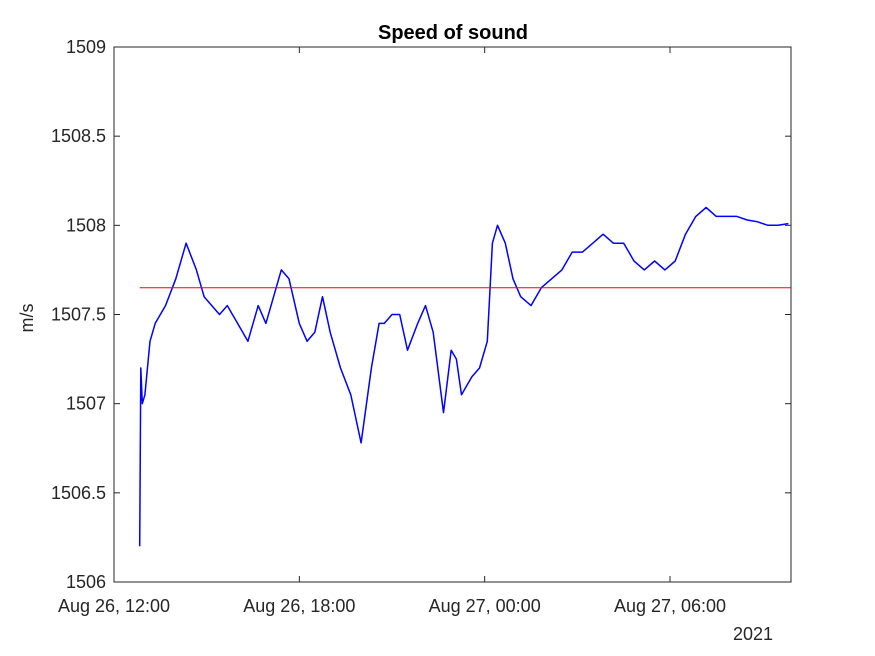 Image resolution: width=875 pixels, height=656 pixels. I want to click on y-tick-label: 1508, so click(86, 225).